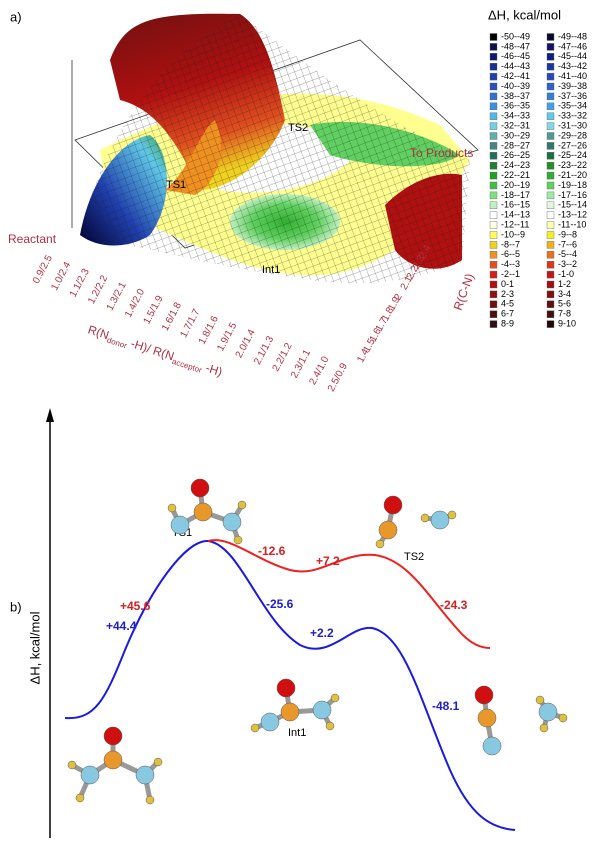  I want to click on energy-label: +7.2, so click(328, 561).